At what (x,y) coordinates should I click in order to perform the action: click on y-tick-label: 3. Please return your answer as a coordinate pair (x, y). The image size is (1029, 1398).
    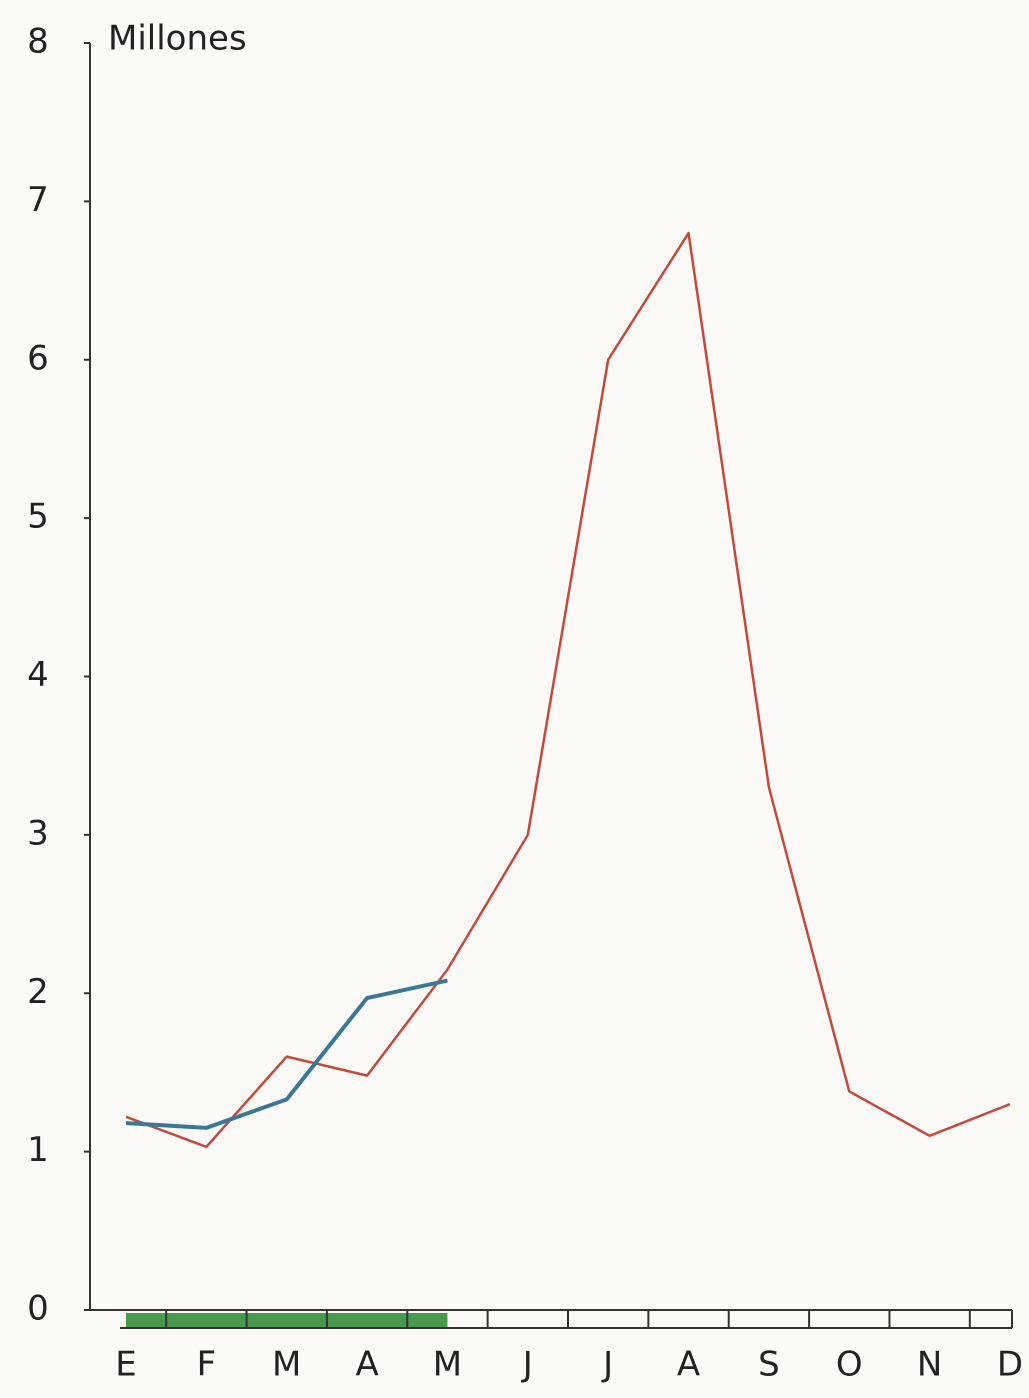
    Looking at the image, I should click on (38, 833).